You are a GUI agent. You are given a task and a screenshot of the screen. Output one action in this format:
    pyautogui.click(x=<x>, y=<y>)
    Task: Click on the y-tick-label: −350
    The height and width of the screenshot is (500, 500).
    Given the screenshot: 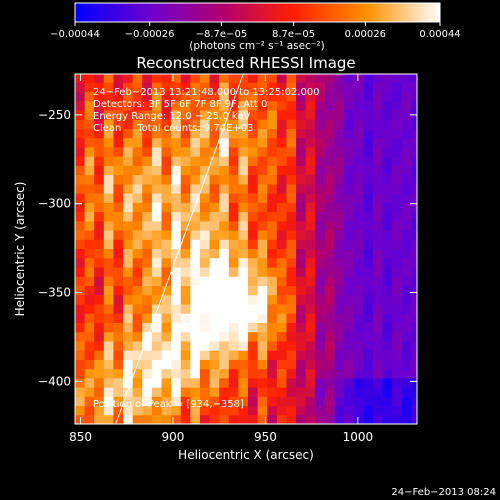 What is the action you would take?
    pyautogui.click(x=54, y=293)
    